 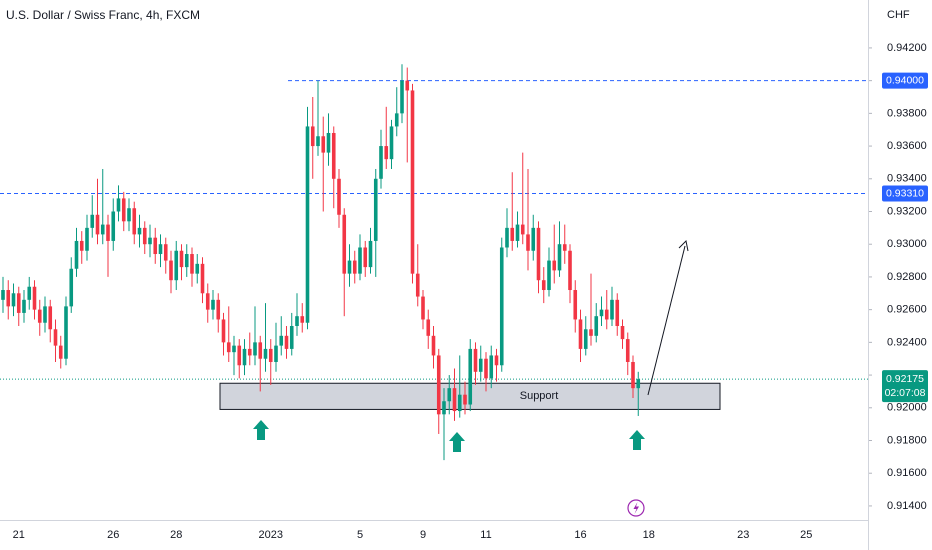 I want to click on up-arrow-icon, so click(x=457, y=442).